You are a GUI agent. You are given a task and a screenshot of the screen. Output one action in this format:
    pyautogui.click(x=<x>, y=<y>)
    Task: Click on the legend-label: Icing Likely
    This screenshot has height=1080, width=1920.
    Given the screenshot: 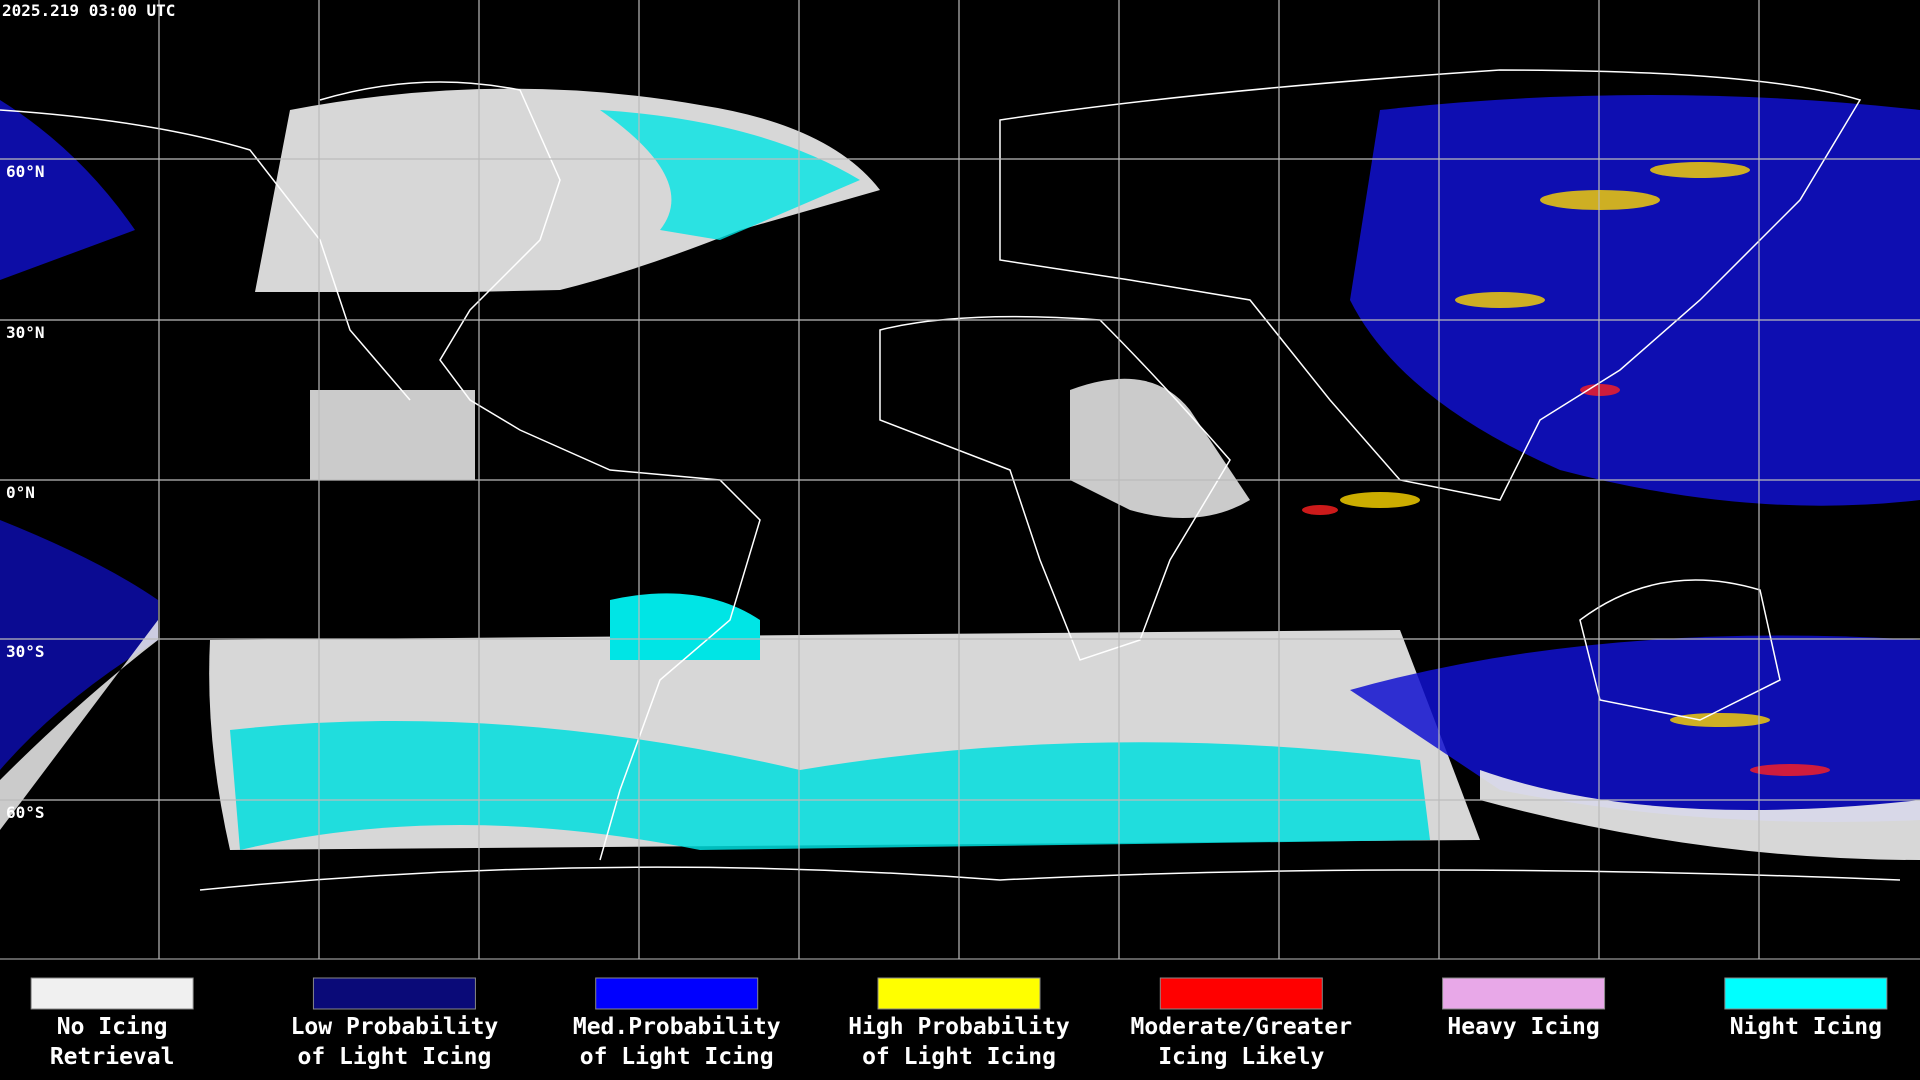 What is the action you would take?
    pyautogui.click(x=1241, y=1057)
    